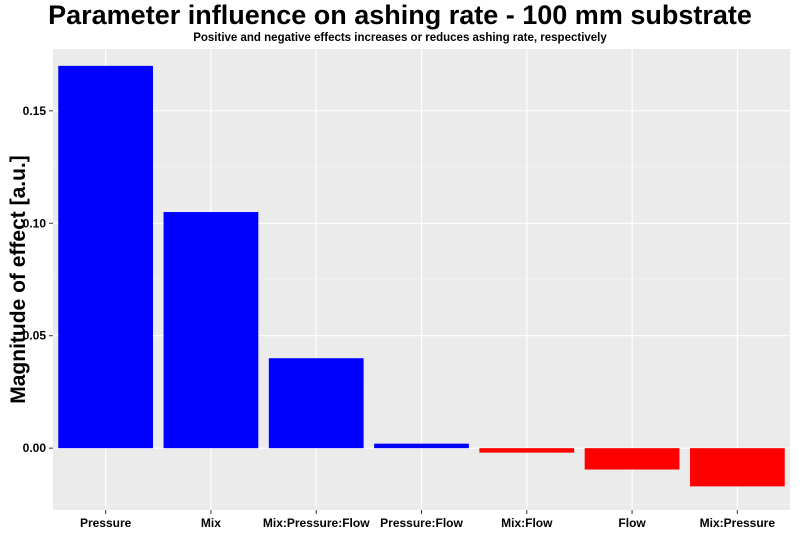  Describe the element at coordinates (211, 330) in the screenshot. I see `bar-mix` at that location.